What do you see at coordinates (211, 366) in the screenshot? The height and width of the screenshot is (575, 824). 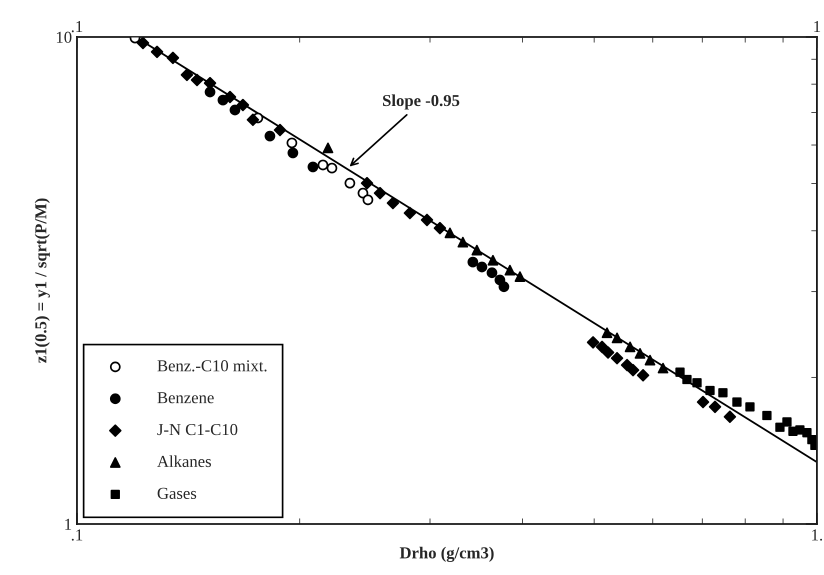 I see `legend-label: Benz.-C10 mixt.` at bounding box center [211, 366].